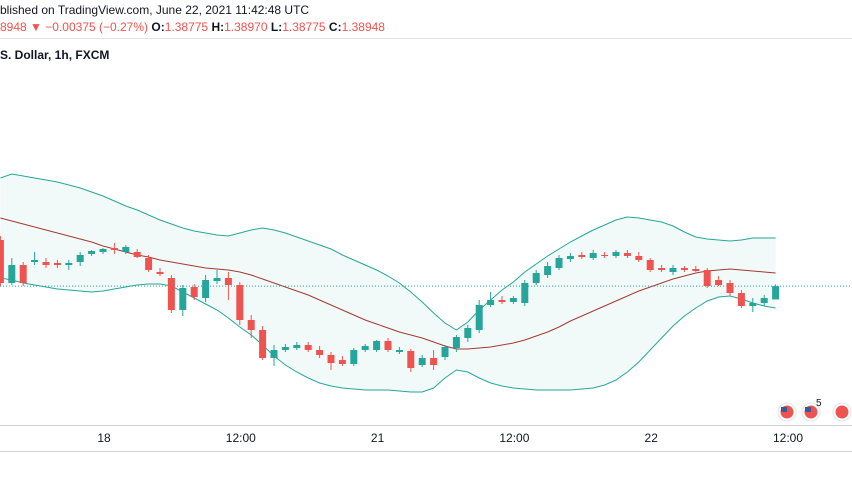 The height and width of the screenshot is (485, 852). Describe the element at coordinates (363, 27) in the screenshot. I see `ohlc-value: 1.38948` at that location.